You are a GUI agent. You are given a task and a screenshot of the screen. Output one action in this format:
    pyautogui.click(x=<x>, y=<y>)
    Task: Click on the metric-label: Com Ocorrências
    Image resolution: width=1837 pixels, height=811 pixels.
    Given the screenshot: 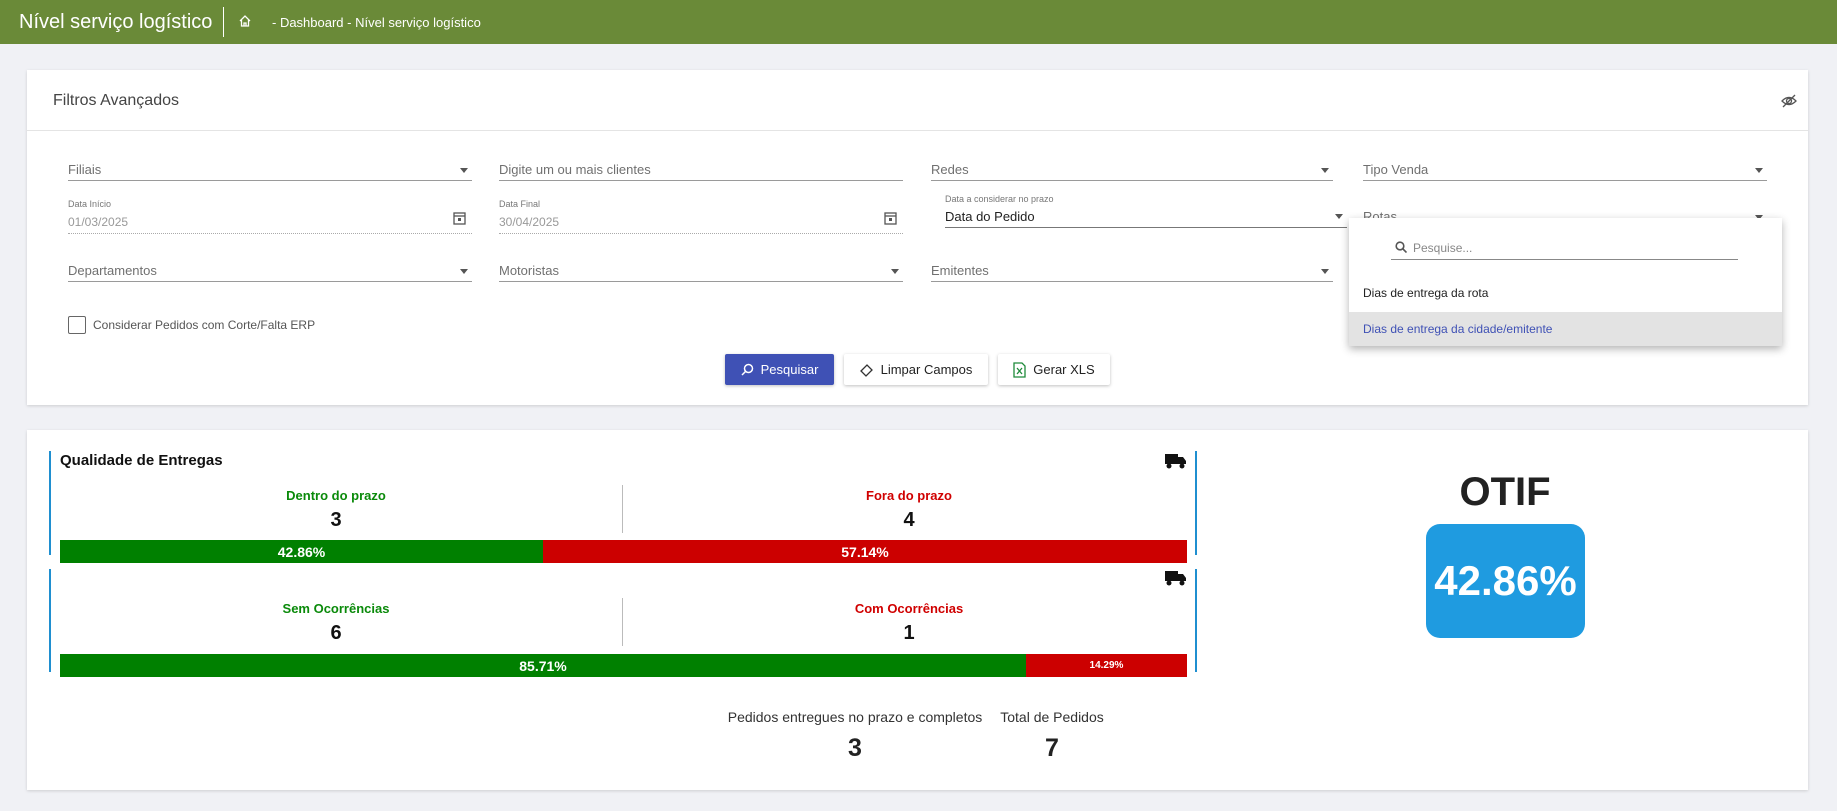 What is the action you would take?
    pyautogui.click(x=909, y=608)
    